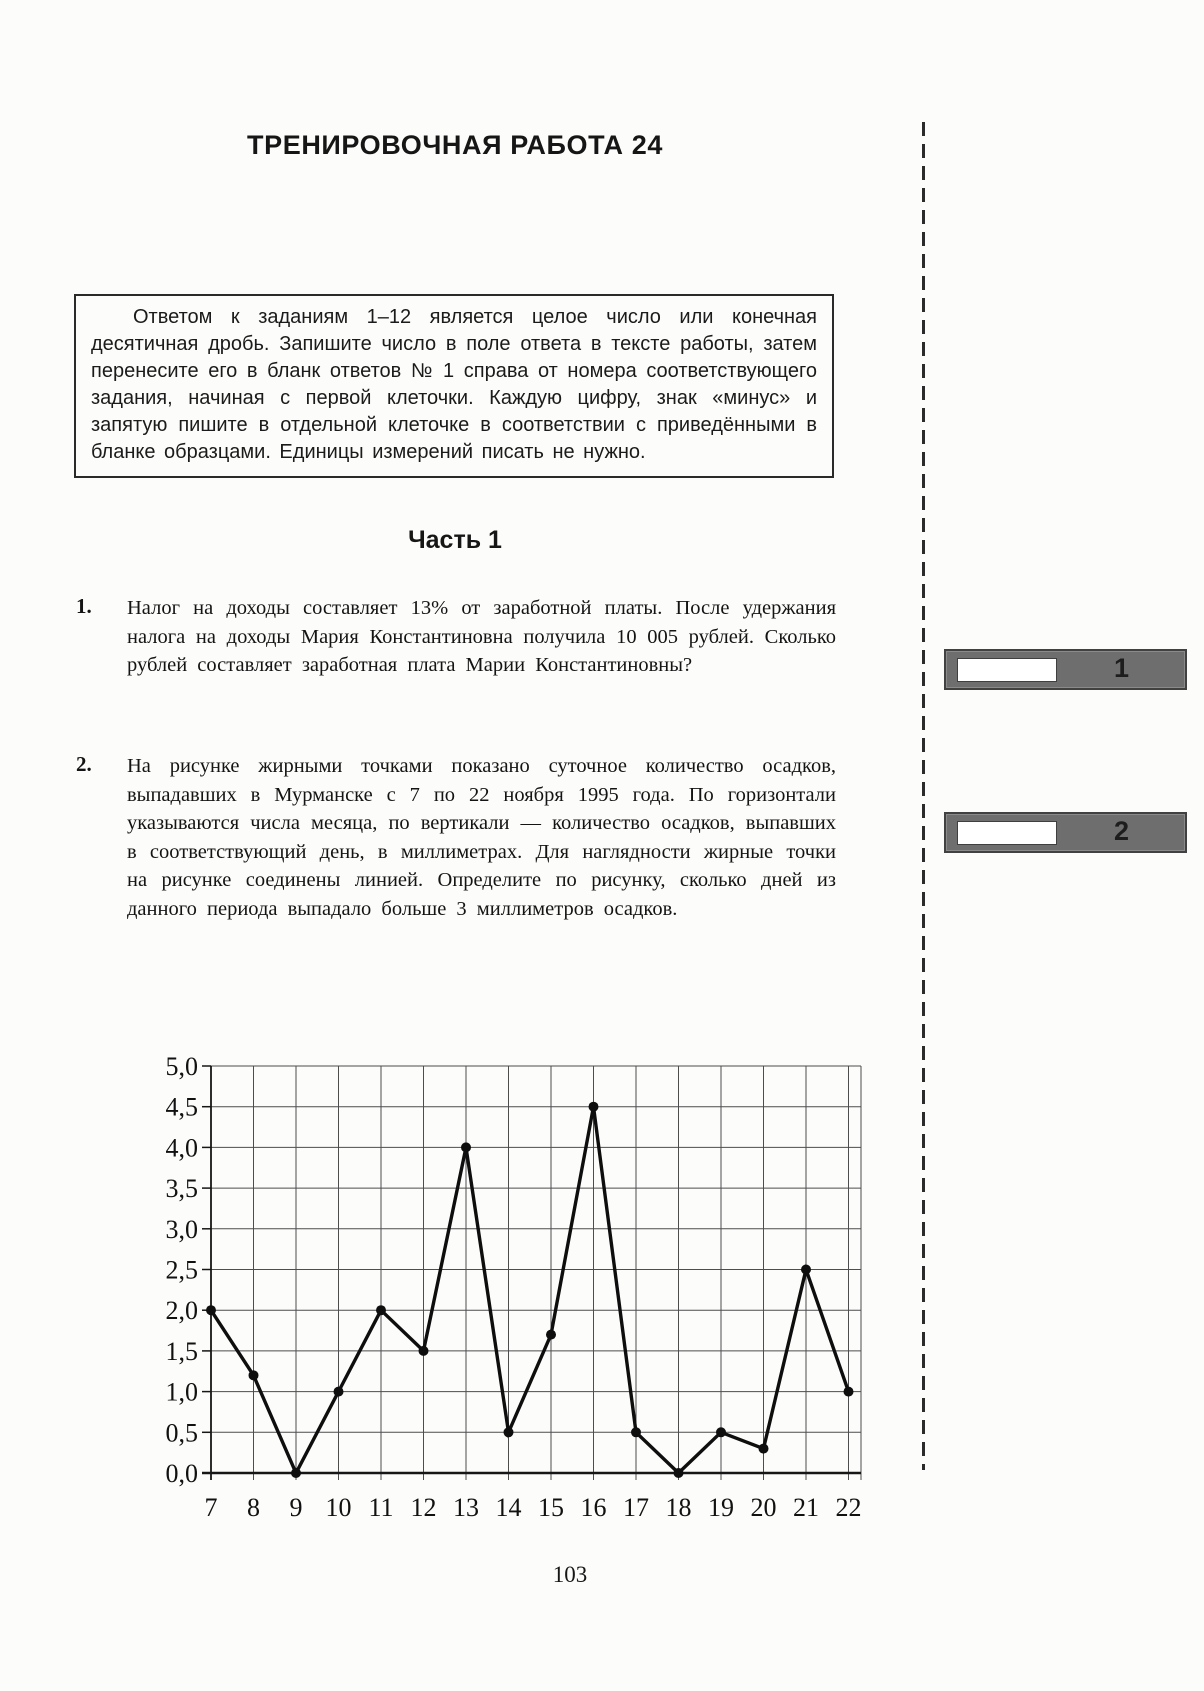 Image resolution: width=1204 pixels, height=1691 pixels. I want to click on dashed-separator-line, so click(923, 796).